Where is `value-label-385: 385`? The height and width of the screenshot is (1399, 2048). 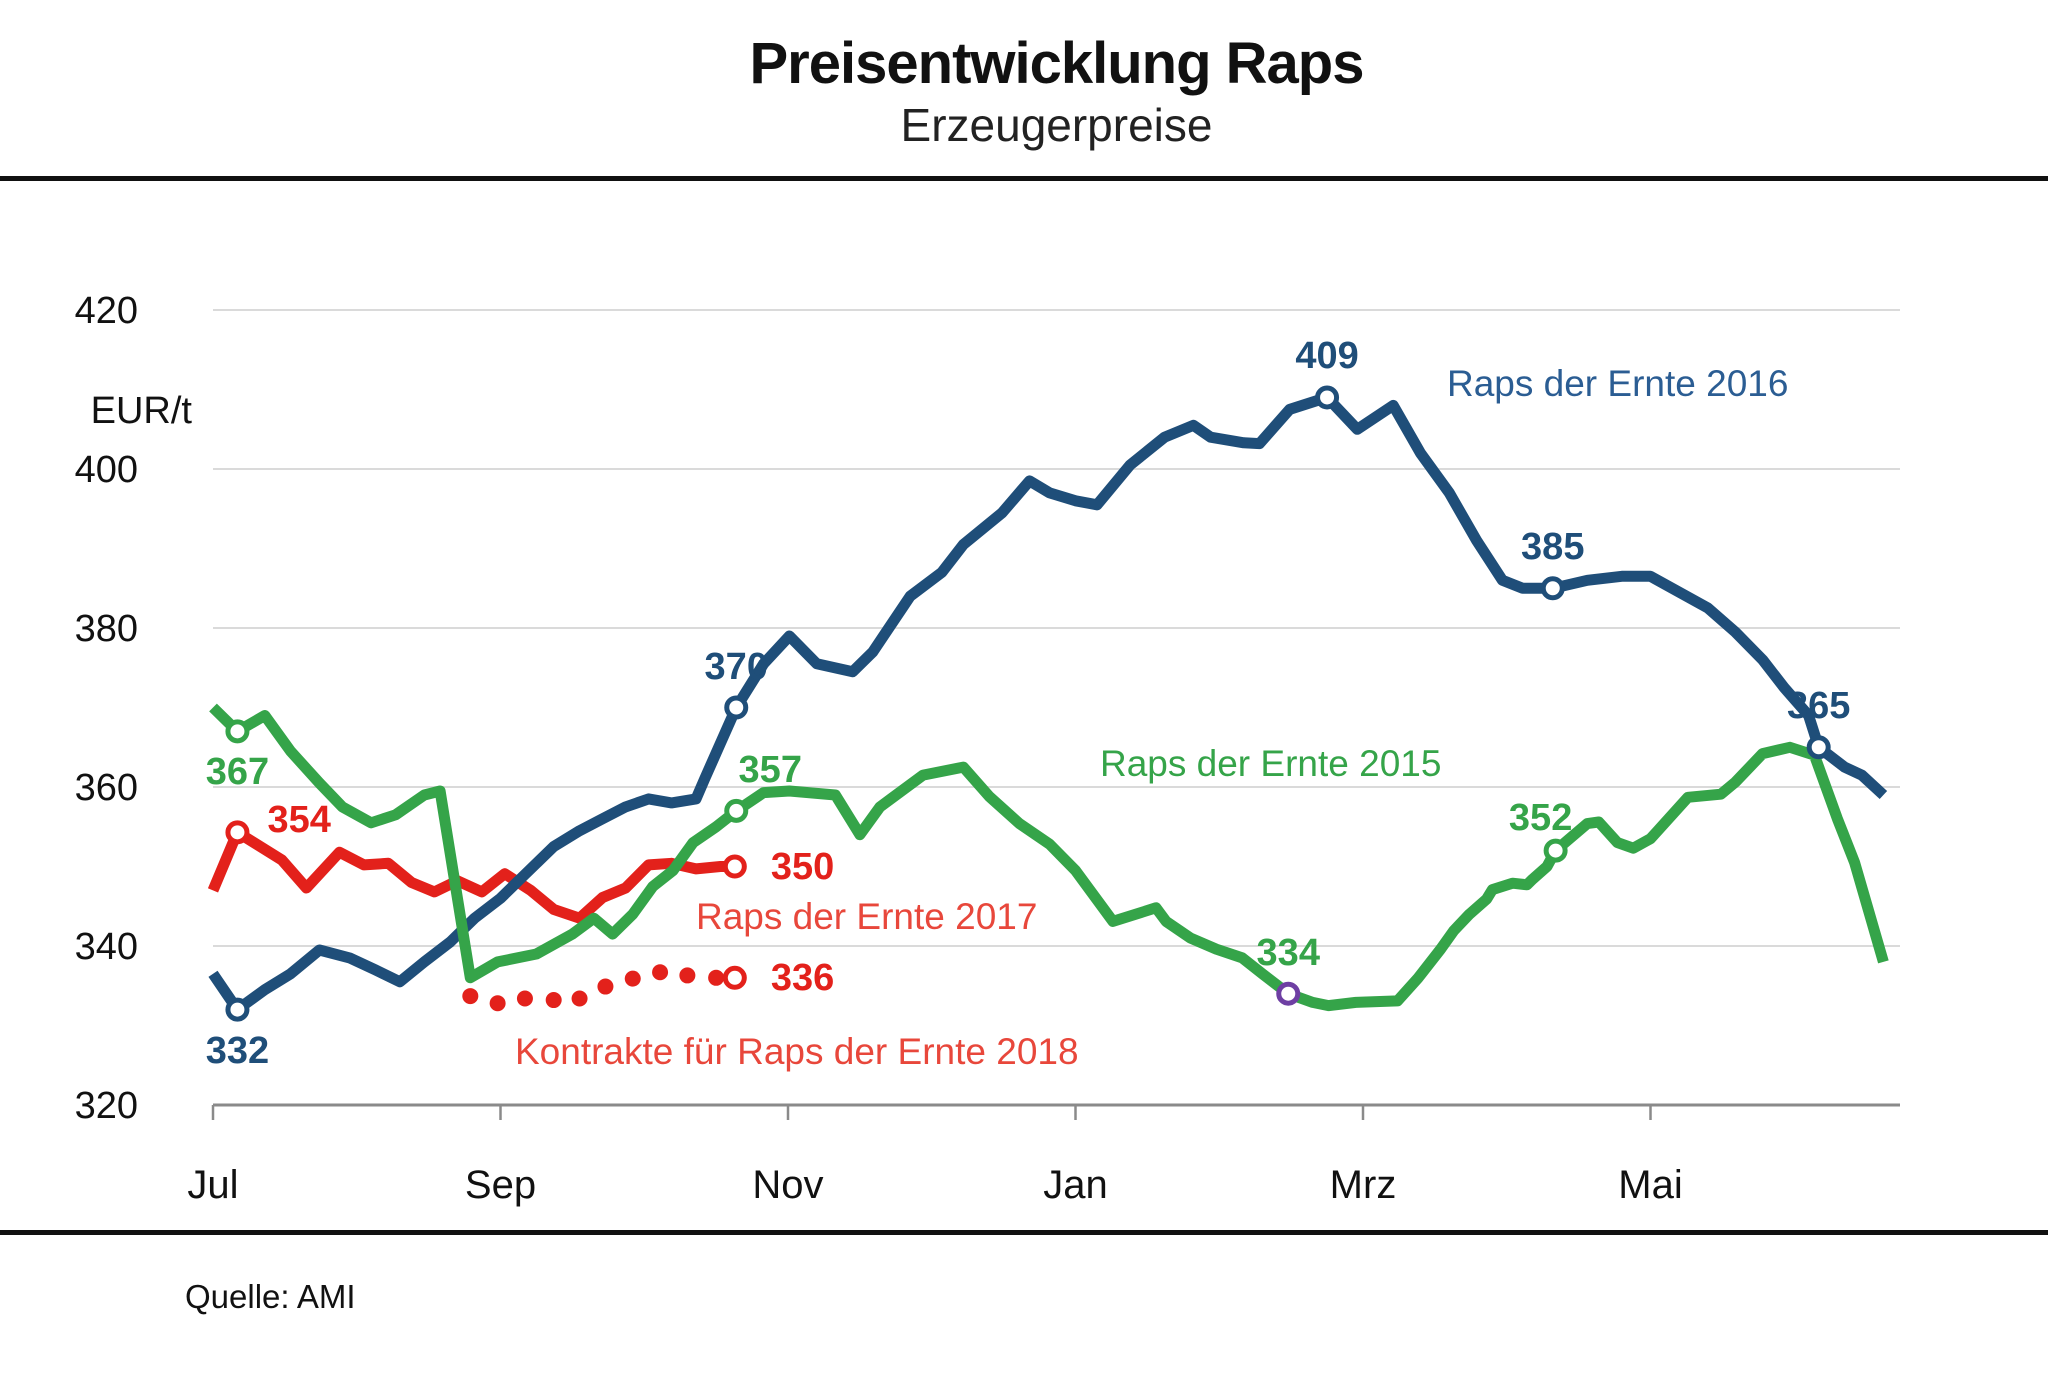 value-label-385: 385 is located at coordinates (1553, 547).